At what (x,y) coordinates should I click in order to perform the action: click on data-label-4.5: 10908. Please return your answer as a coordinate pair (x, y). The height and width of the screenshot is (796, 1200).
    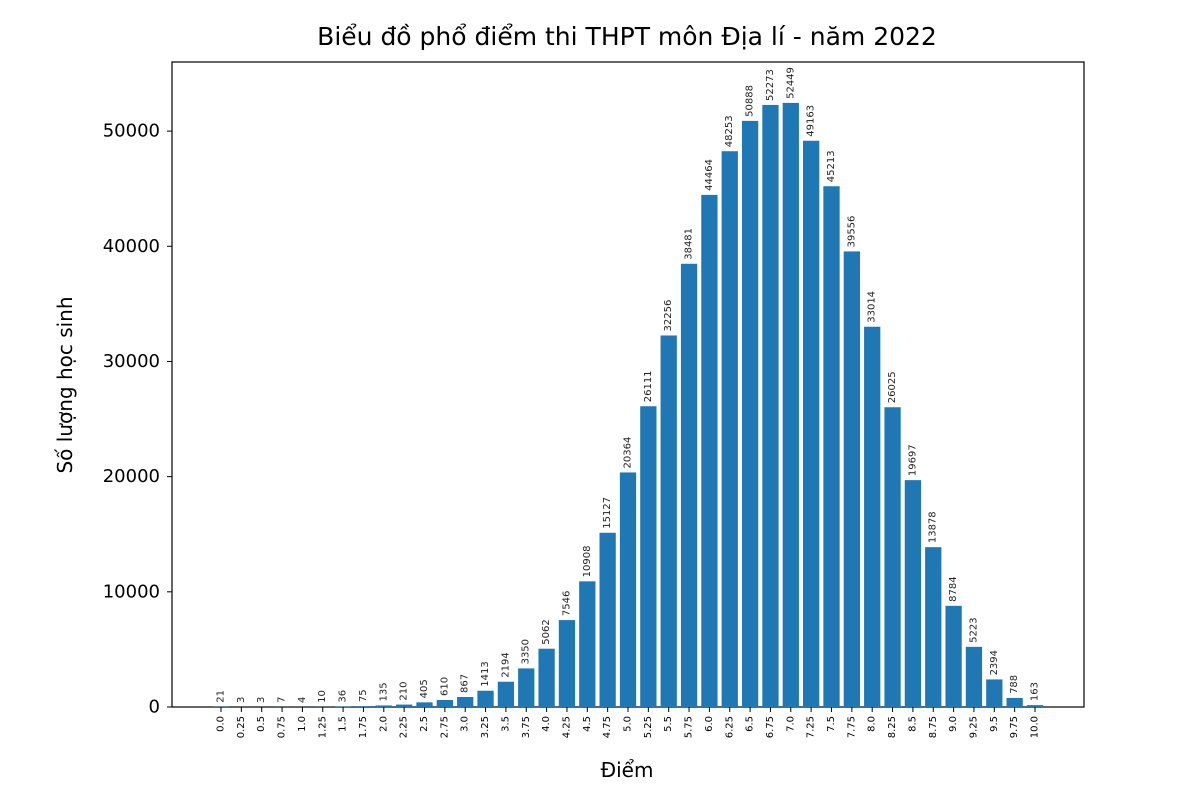
    Looking at the image, I should click on (587, 562).